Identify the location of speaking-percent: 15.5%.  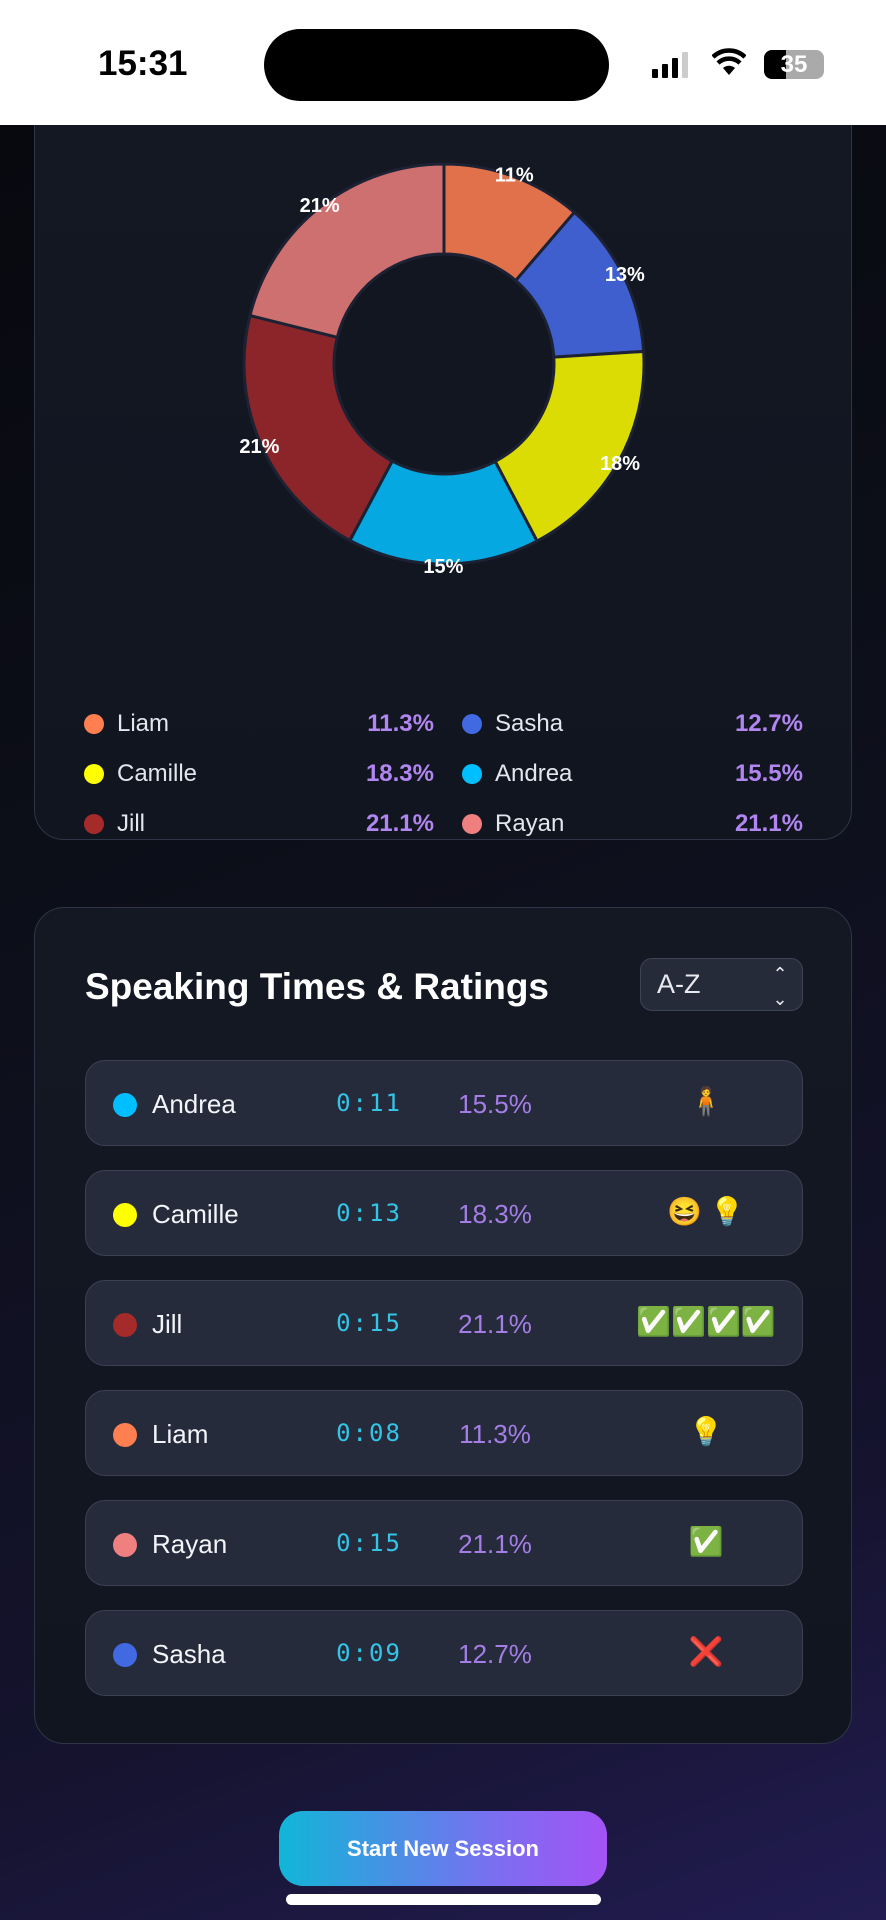
(495, 1104).